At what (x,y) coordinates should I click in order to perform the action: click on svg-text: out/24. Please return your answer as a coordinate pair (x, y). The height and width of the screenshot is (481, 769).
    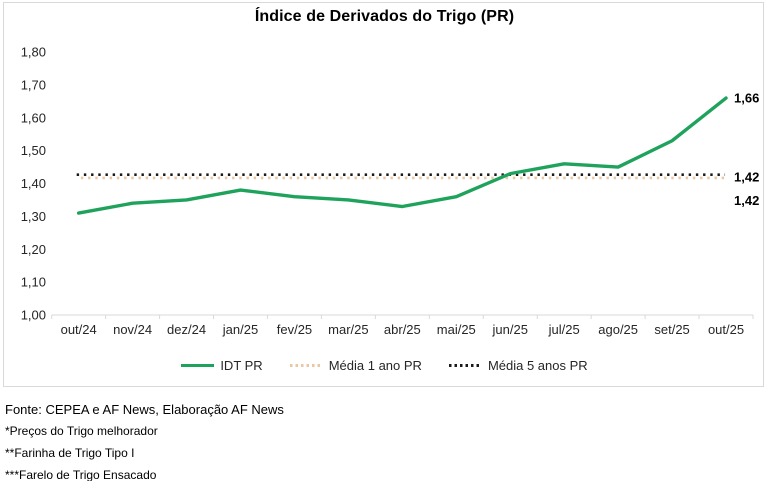
    Looking at the image, I should click on (79, 329).